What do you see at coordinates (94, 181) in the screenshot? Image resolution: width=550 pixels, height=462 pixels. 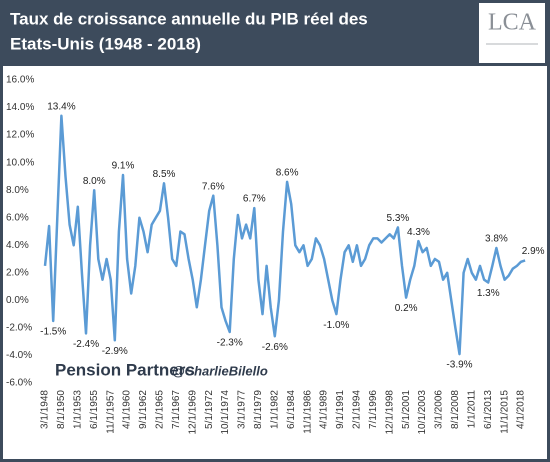 I see `data-label: 8.0%` at bounding box center [94, 181].